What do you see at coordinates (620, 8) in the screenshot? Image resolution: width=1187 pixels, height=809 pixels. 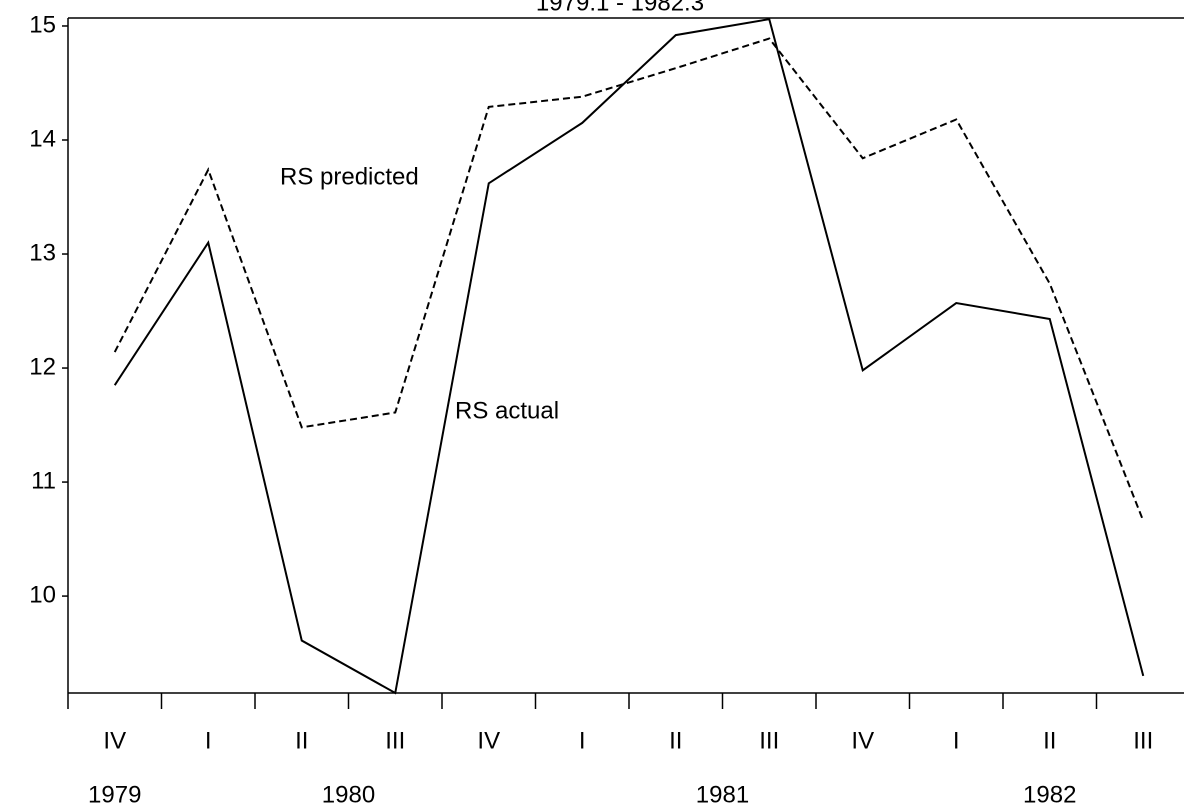 I see `chart-title: 1979:1 - 1982:3` at bounding box center [620, 8].